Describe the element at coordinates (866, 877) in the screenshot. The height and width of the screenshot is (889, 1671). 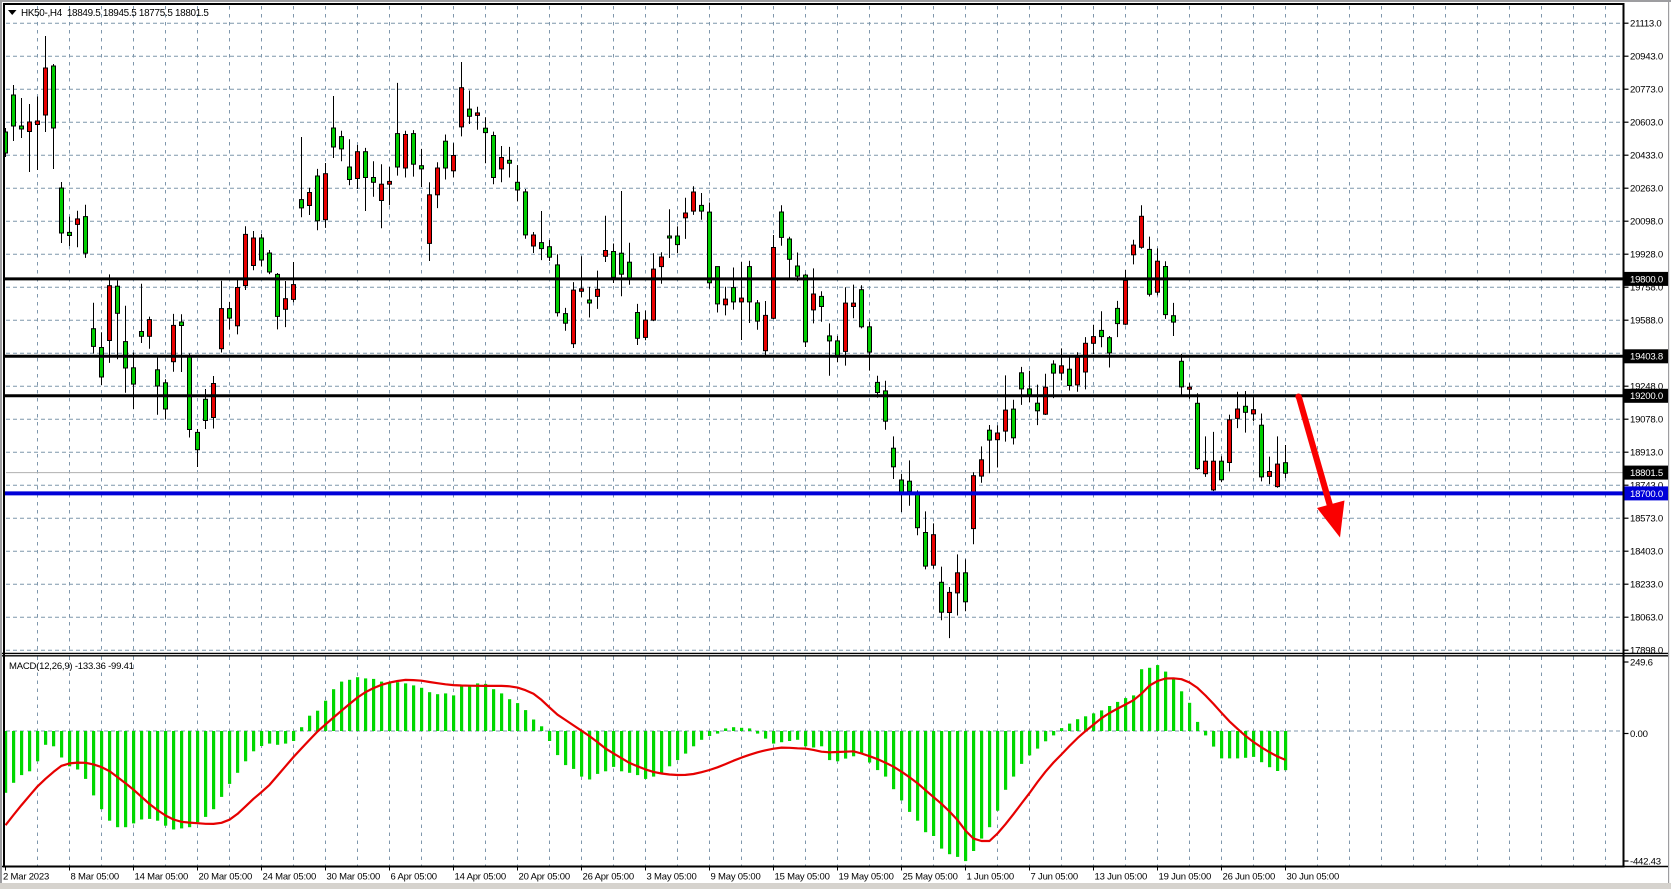
I see `svg-text: 19 May 05:00` at that location.